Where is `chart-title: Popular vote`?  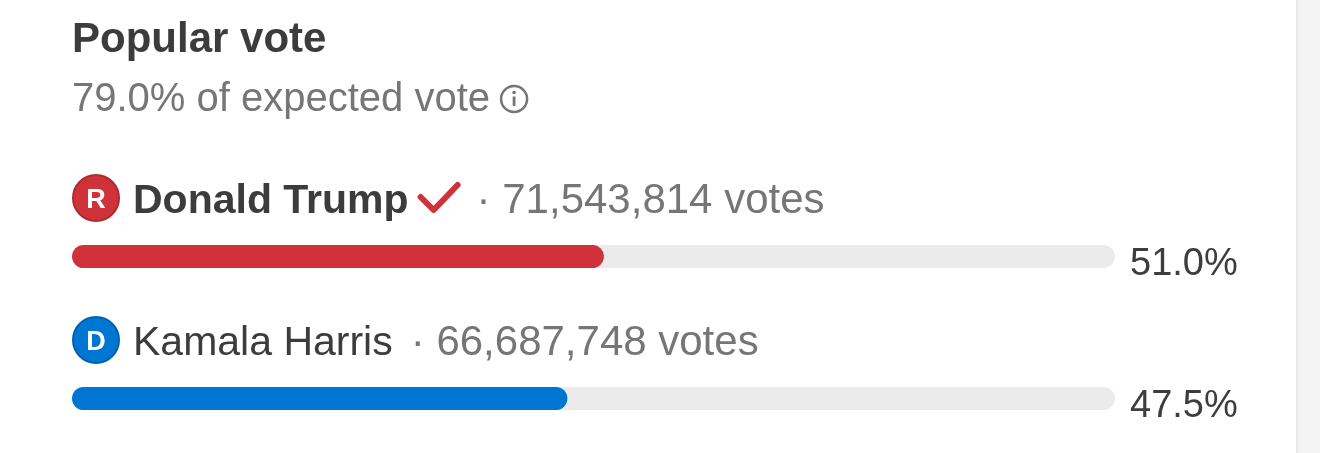
chart-title: Popular vote is located at coordinates (199, 37).